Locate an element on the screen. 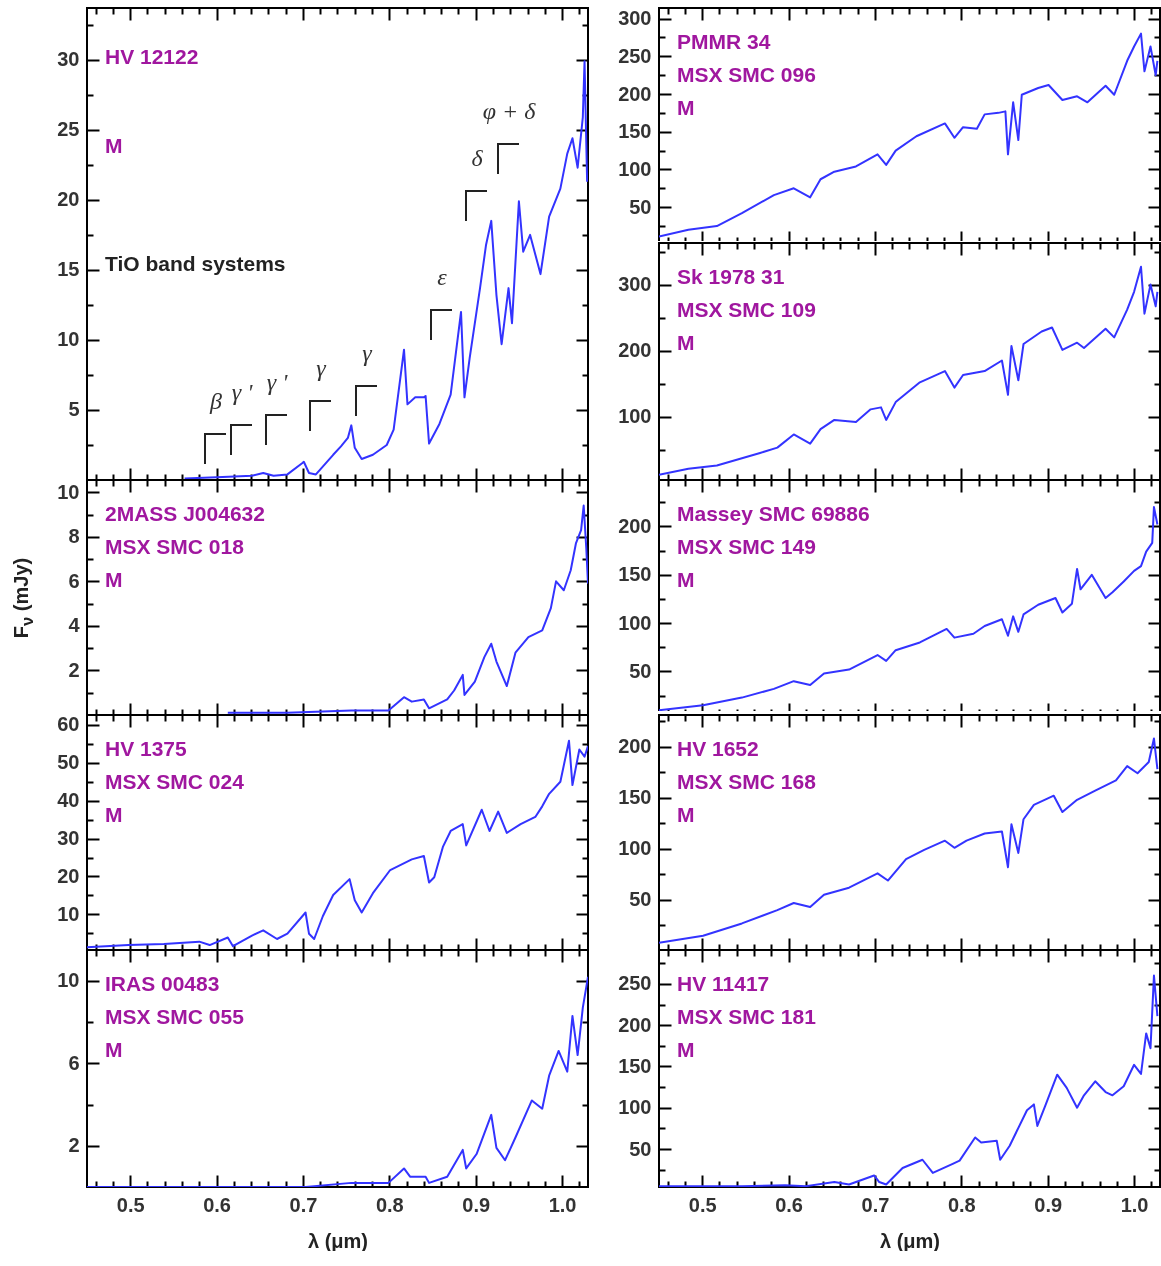 The width and height of the screenshot is (1161, 1266). y-tick-label: 4 is located at coordinates (74, 625).